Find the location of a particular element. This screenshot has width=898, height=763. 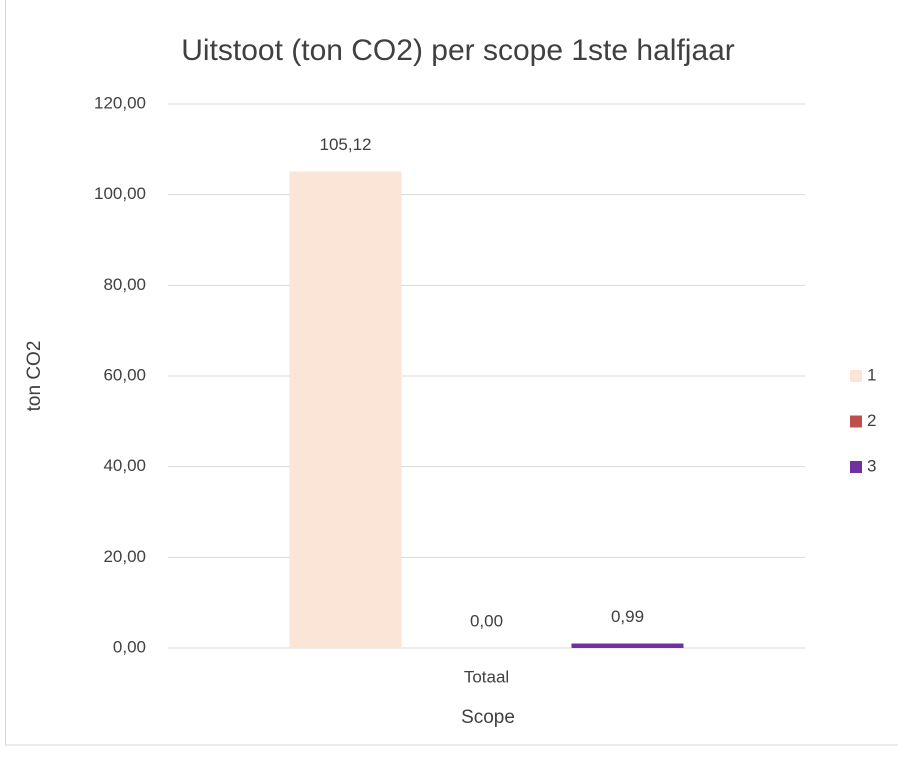

y-tick-label: 60,00 is located at coordinates (124, 374).